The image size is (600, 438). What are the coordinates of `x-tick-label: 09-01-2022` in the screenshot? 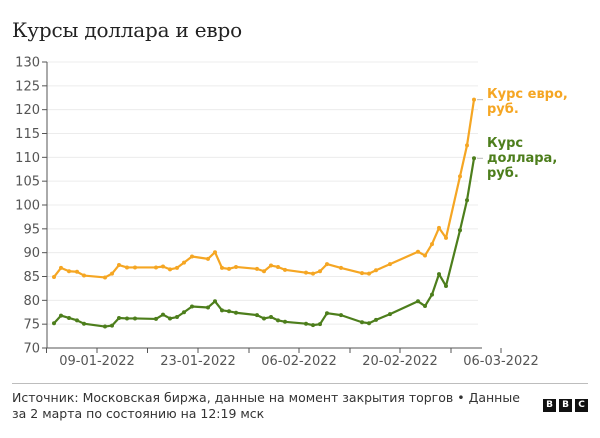 It's located at (97, 361).